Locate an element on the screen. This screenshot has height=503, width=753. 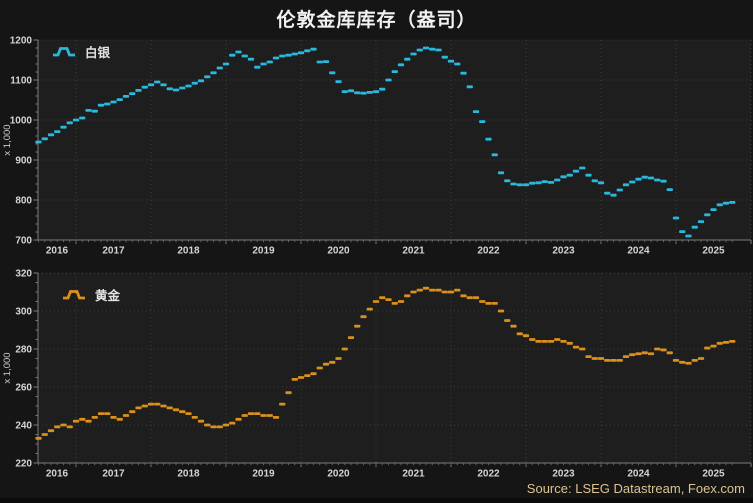
legend-gold-label: 黄金 is located at coordinates (108, 296).